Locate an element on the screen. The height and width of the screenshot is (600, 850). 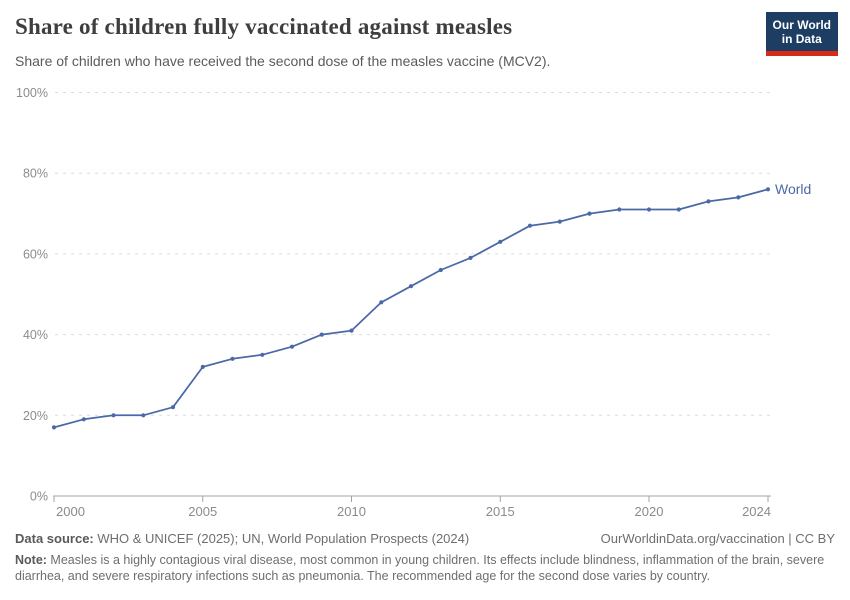
data-point-2006 is located at coordinates (232, 358).